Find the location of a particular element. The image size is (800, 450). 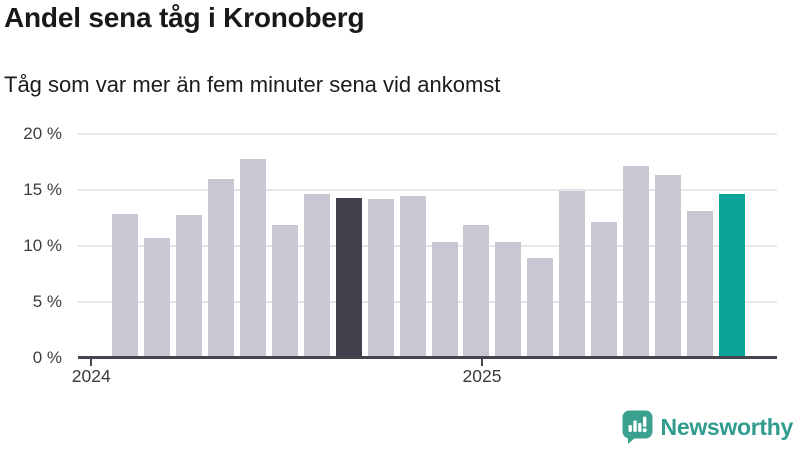

newsworthy-logo: Newsworthy is located at coordinates (707, 427).